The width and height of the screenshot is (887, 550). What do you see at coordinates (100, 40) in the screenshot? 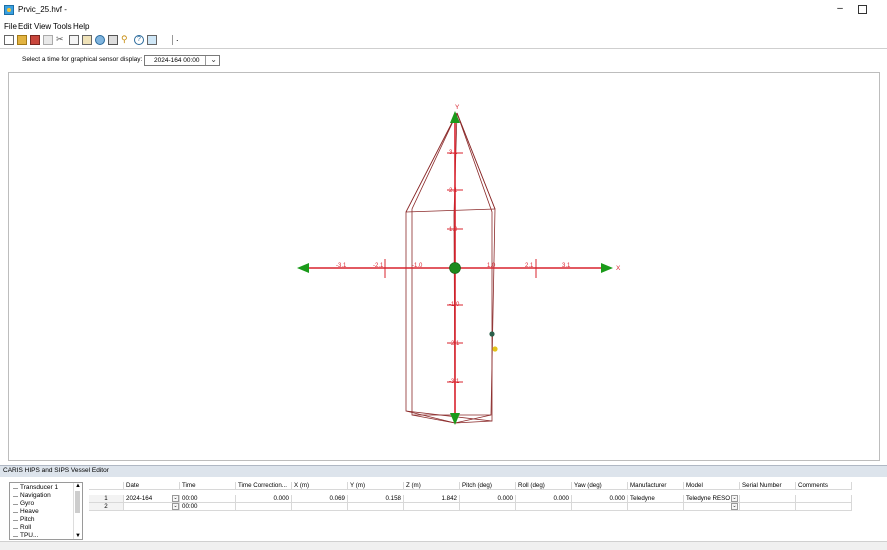
I see `sensor-icon` at bounding box center [100, 40].